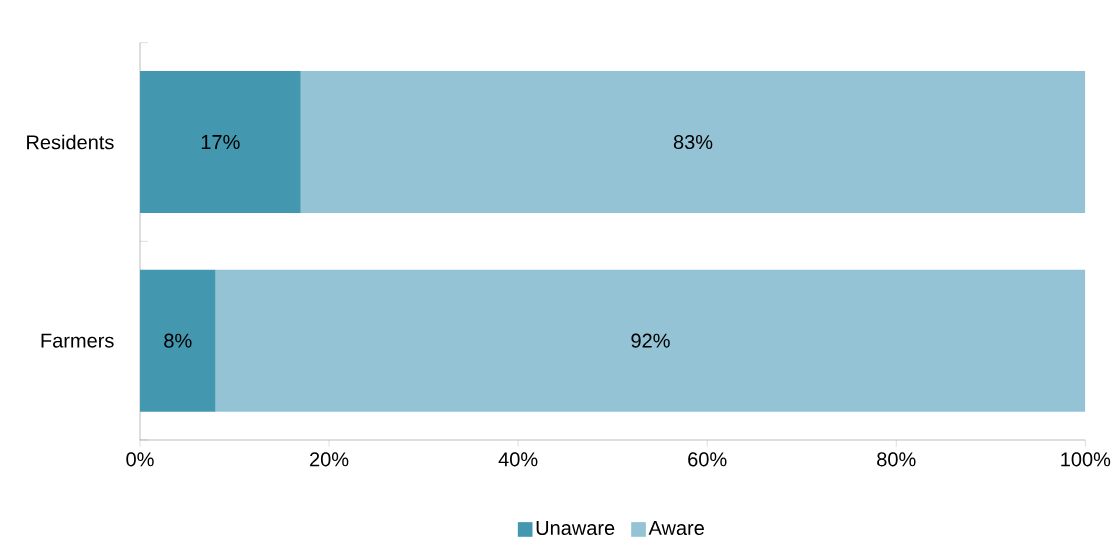  What do you see at coordinates (896, 459) in the screenshot?
I see `x-tick-label: 80%` at bounding box center [896, 459].